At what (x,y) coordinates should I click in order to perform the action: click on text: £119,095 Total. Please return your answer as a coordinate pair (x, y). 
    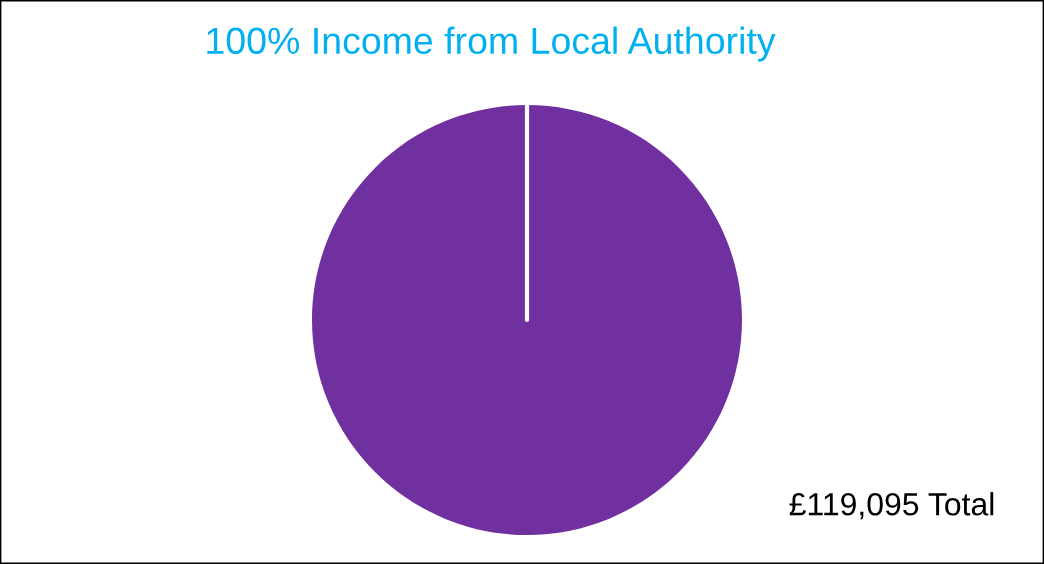
    Looking at the image, I should click on (891, 506).